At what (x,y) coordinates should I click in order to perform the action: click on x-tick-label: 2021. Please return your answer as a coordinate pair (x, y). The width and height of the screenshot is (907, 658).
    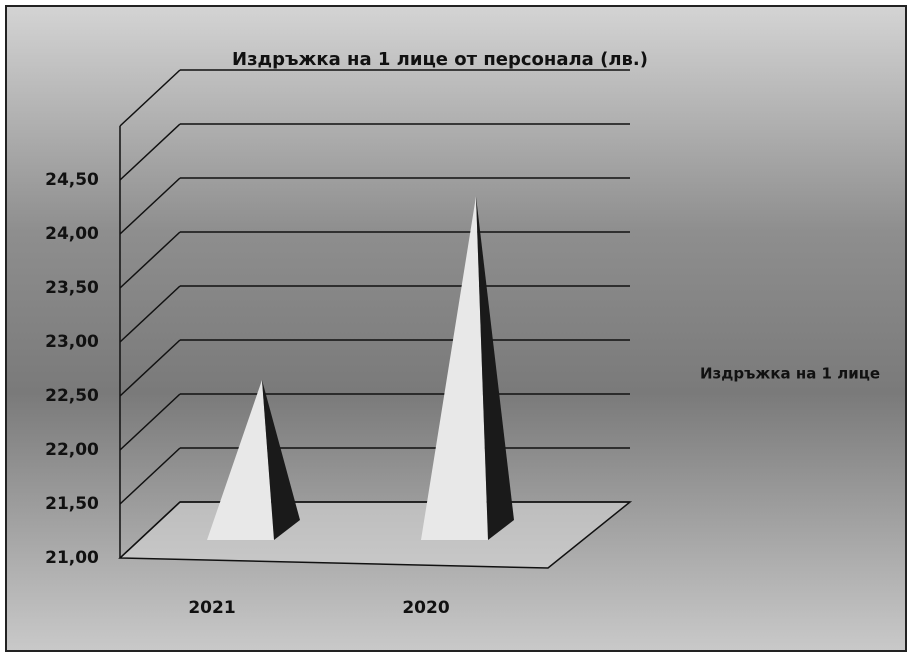
    Looking at the image, I should click on (211, 608).